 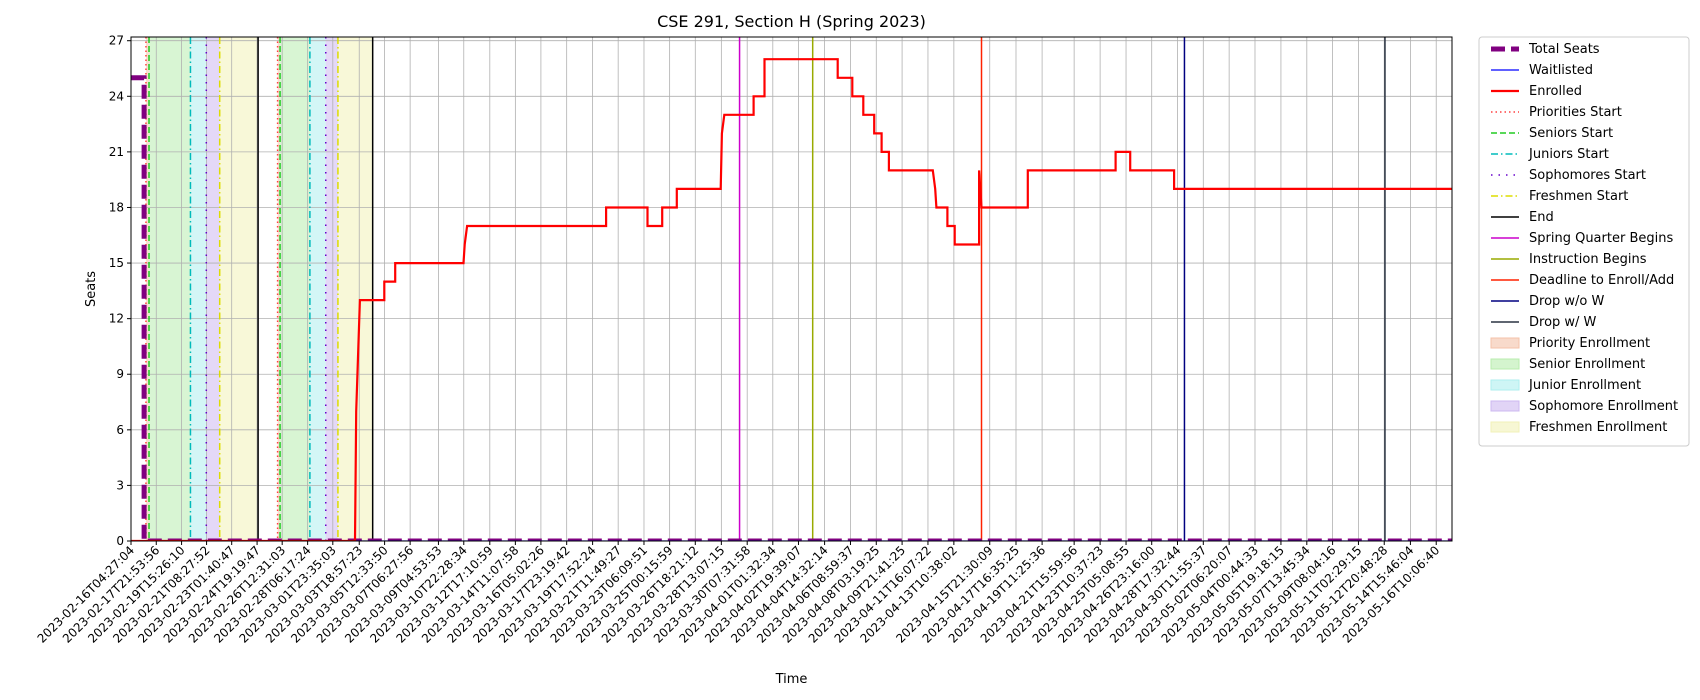 I want to click on legend-freshmen-start-label: Freshmen Start, so click(x=1578, y=196).